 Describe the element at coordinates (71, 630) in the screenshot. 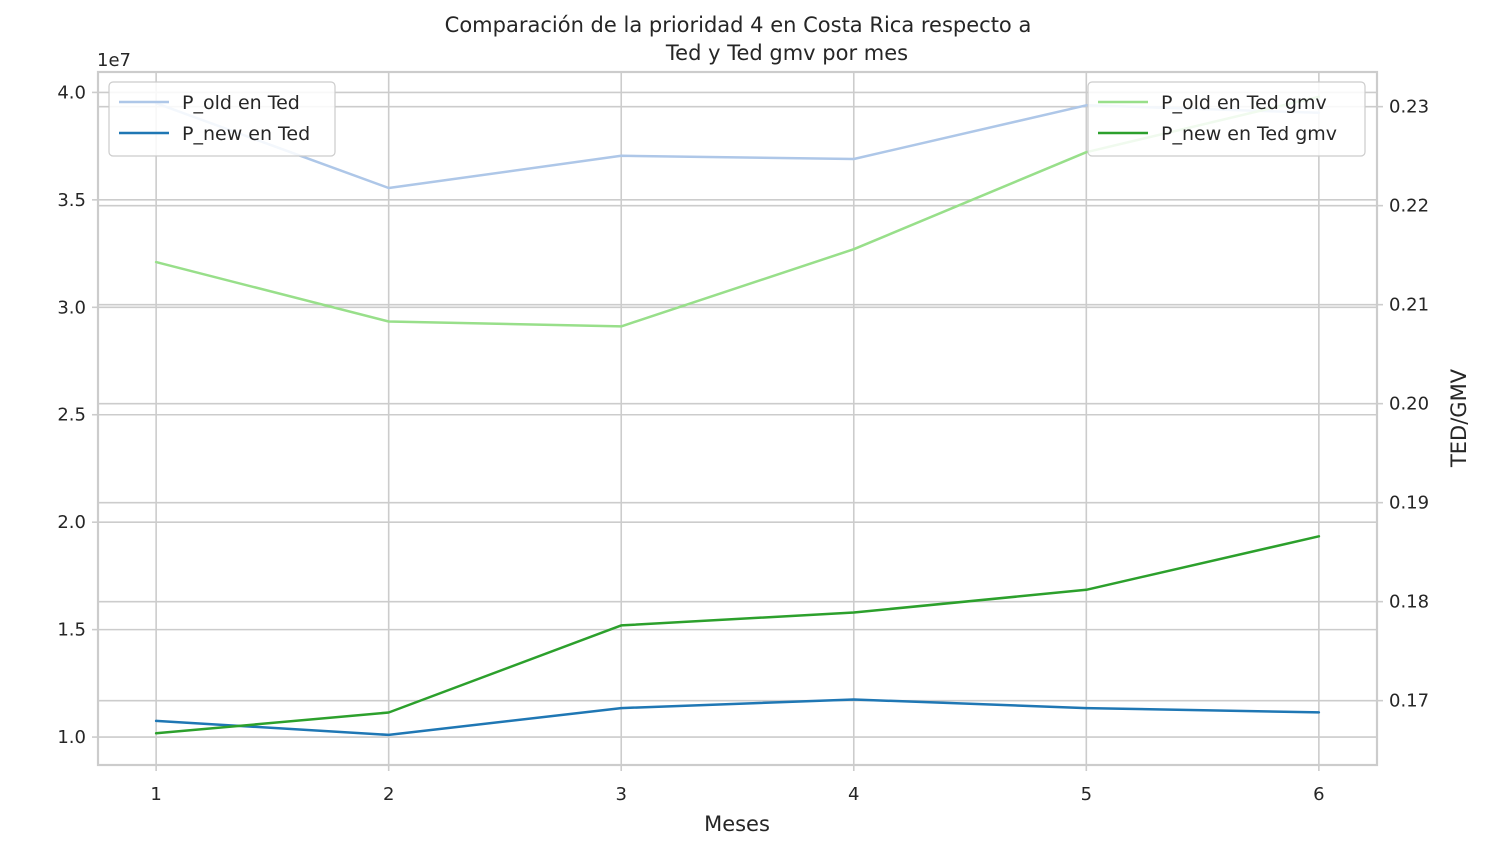

I see `left-y-tick-label: 1.5` at that location.